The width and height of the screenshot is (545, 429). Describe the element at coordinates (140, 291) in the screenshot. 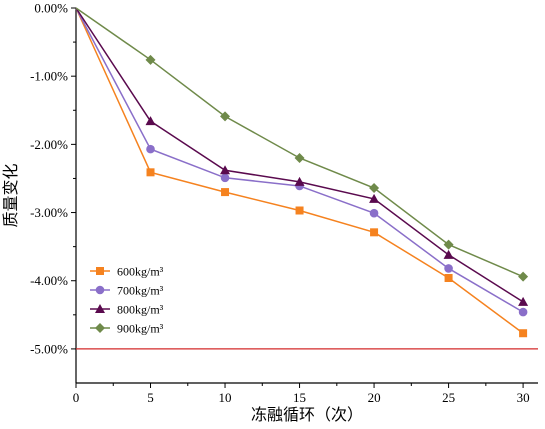

I see `legend-label: 700kg/m³` at that location.